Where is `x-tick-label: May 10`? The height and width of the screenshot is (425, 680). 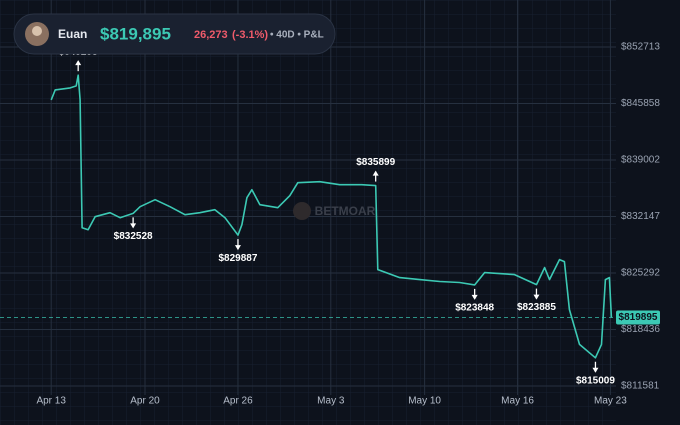 x-tick-label: May 10 is located at coordinates (424, 401).